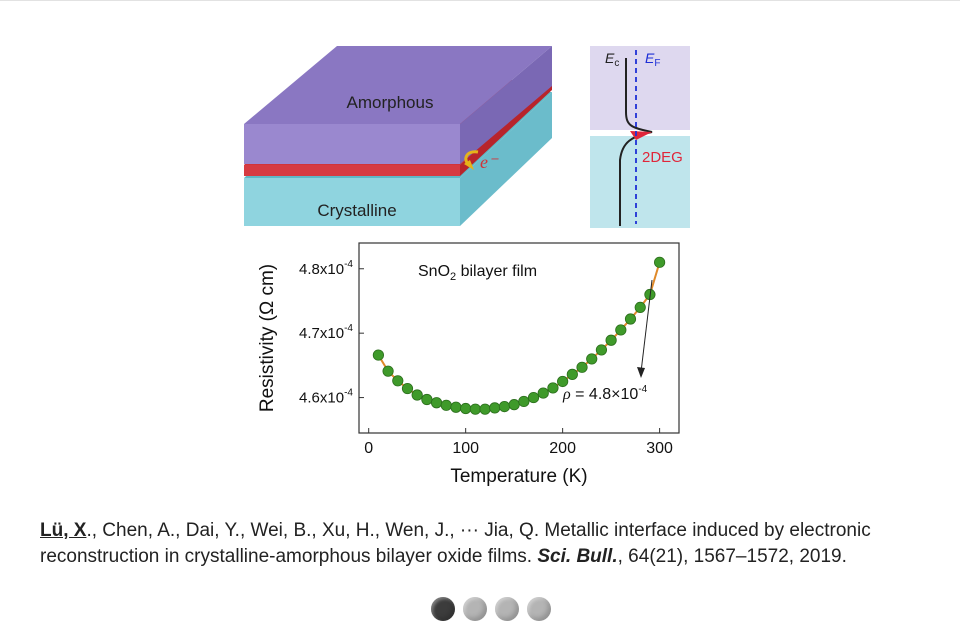  Describe the element at coordinates (326, 397) in the screenshot. I see `y-tick-label: 4.6x10⁻⁴` at that location.